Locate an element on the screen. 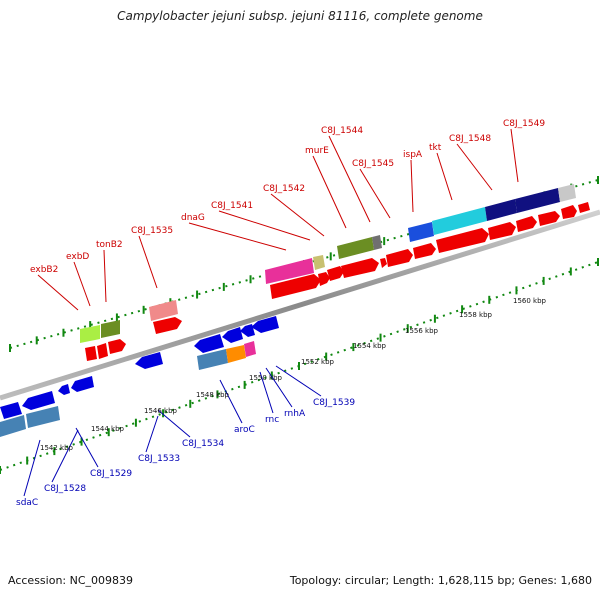 This screenshot has height=600, width=600. gene-label-aroC: aroC is located at coordinates (244, 430).